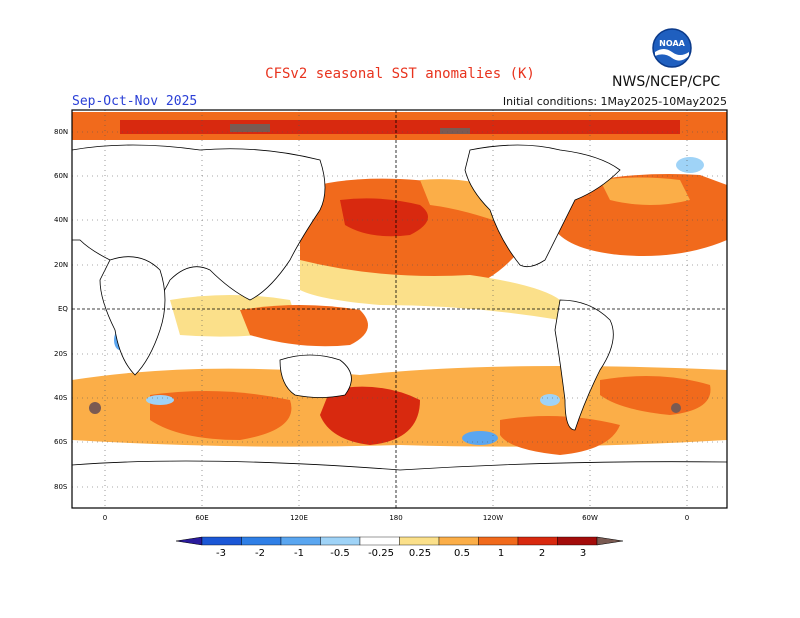 The image size is (800, 618). I want to click on lon-label-180: 180, so click(396, 518).